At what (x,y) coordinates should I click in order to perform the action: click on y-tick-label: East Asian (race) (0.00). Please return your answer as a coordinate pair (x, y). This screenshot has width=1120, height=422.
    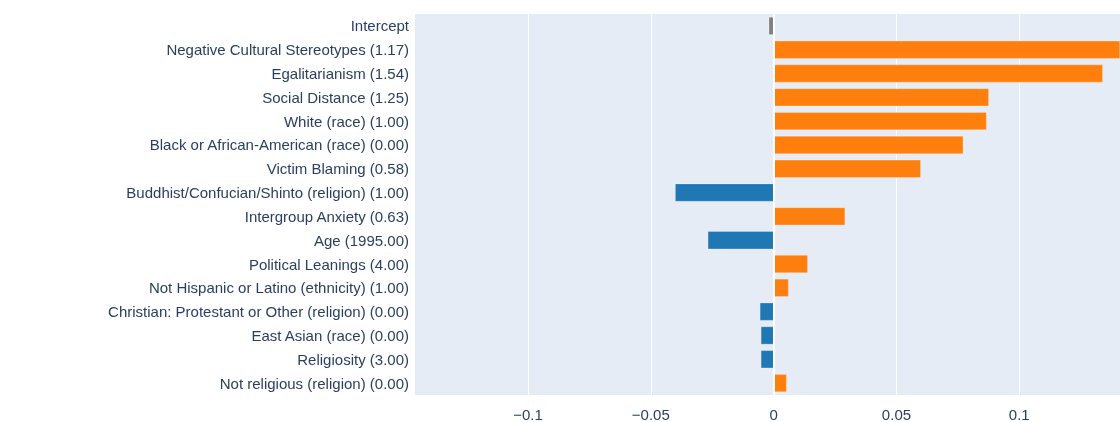
    Looking at the image, I should click on (330, 335).